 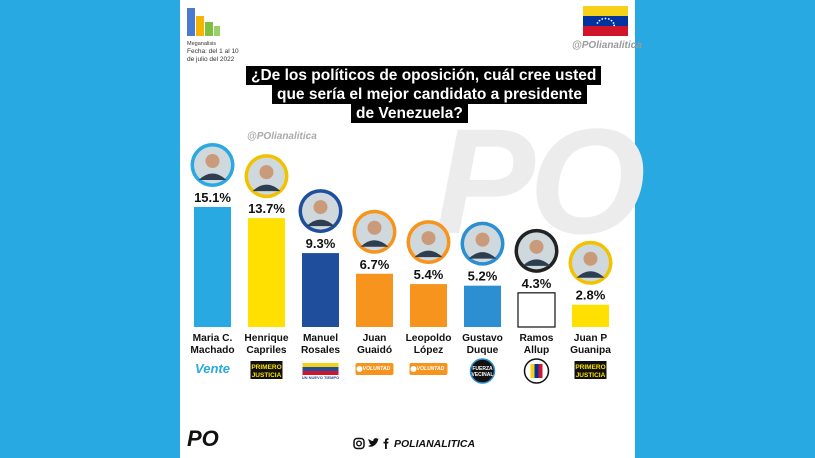 What do you see at coordinates (266, 208) in the screenshot?
I see `value-label: 13.7%` at bounding box center [266, 208].